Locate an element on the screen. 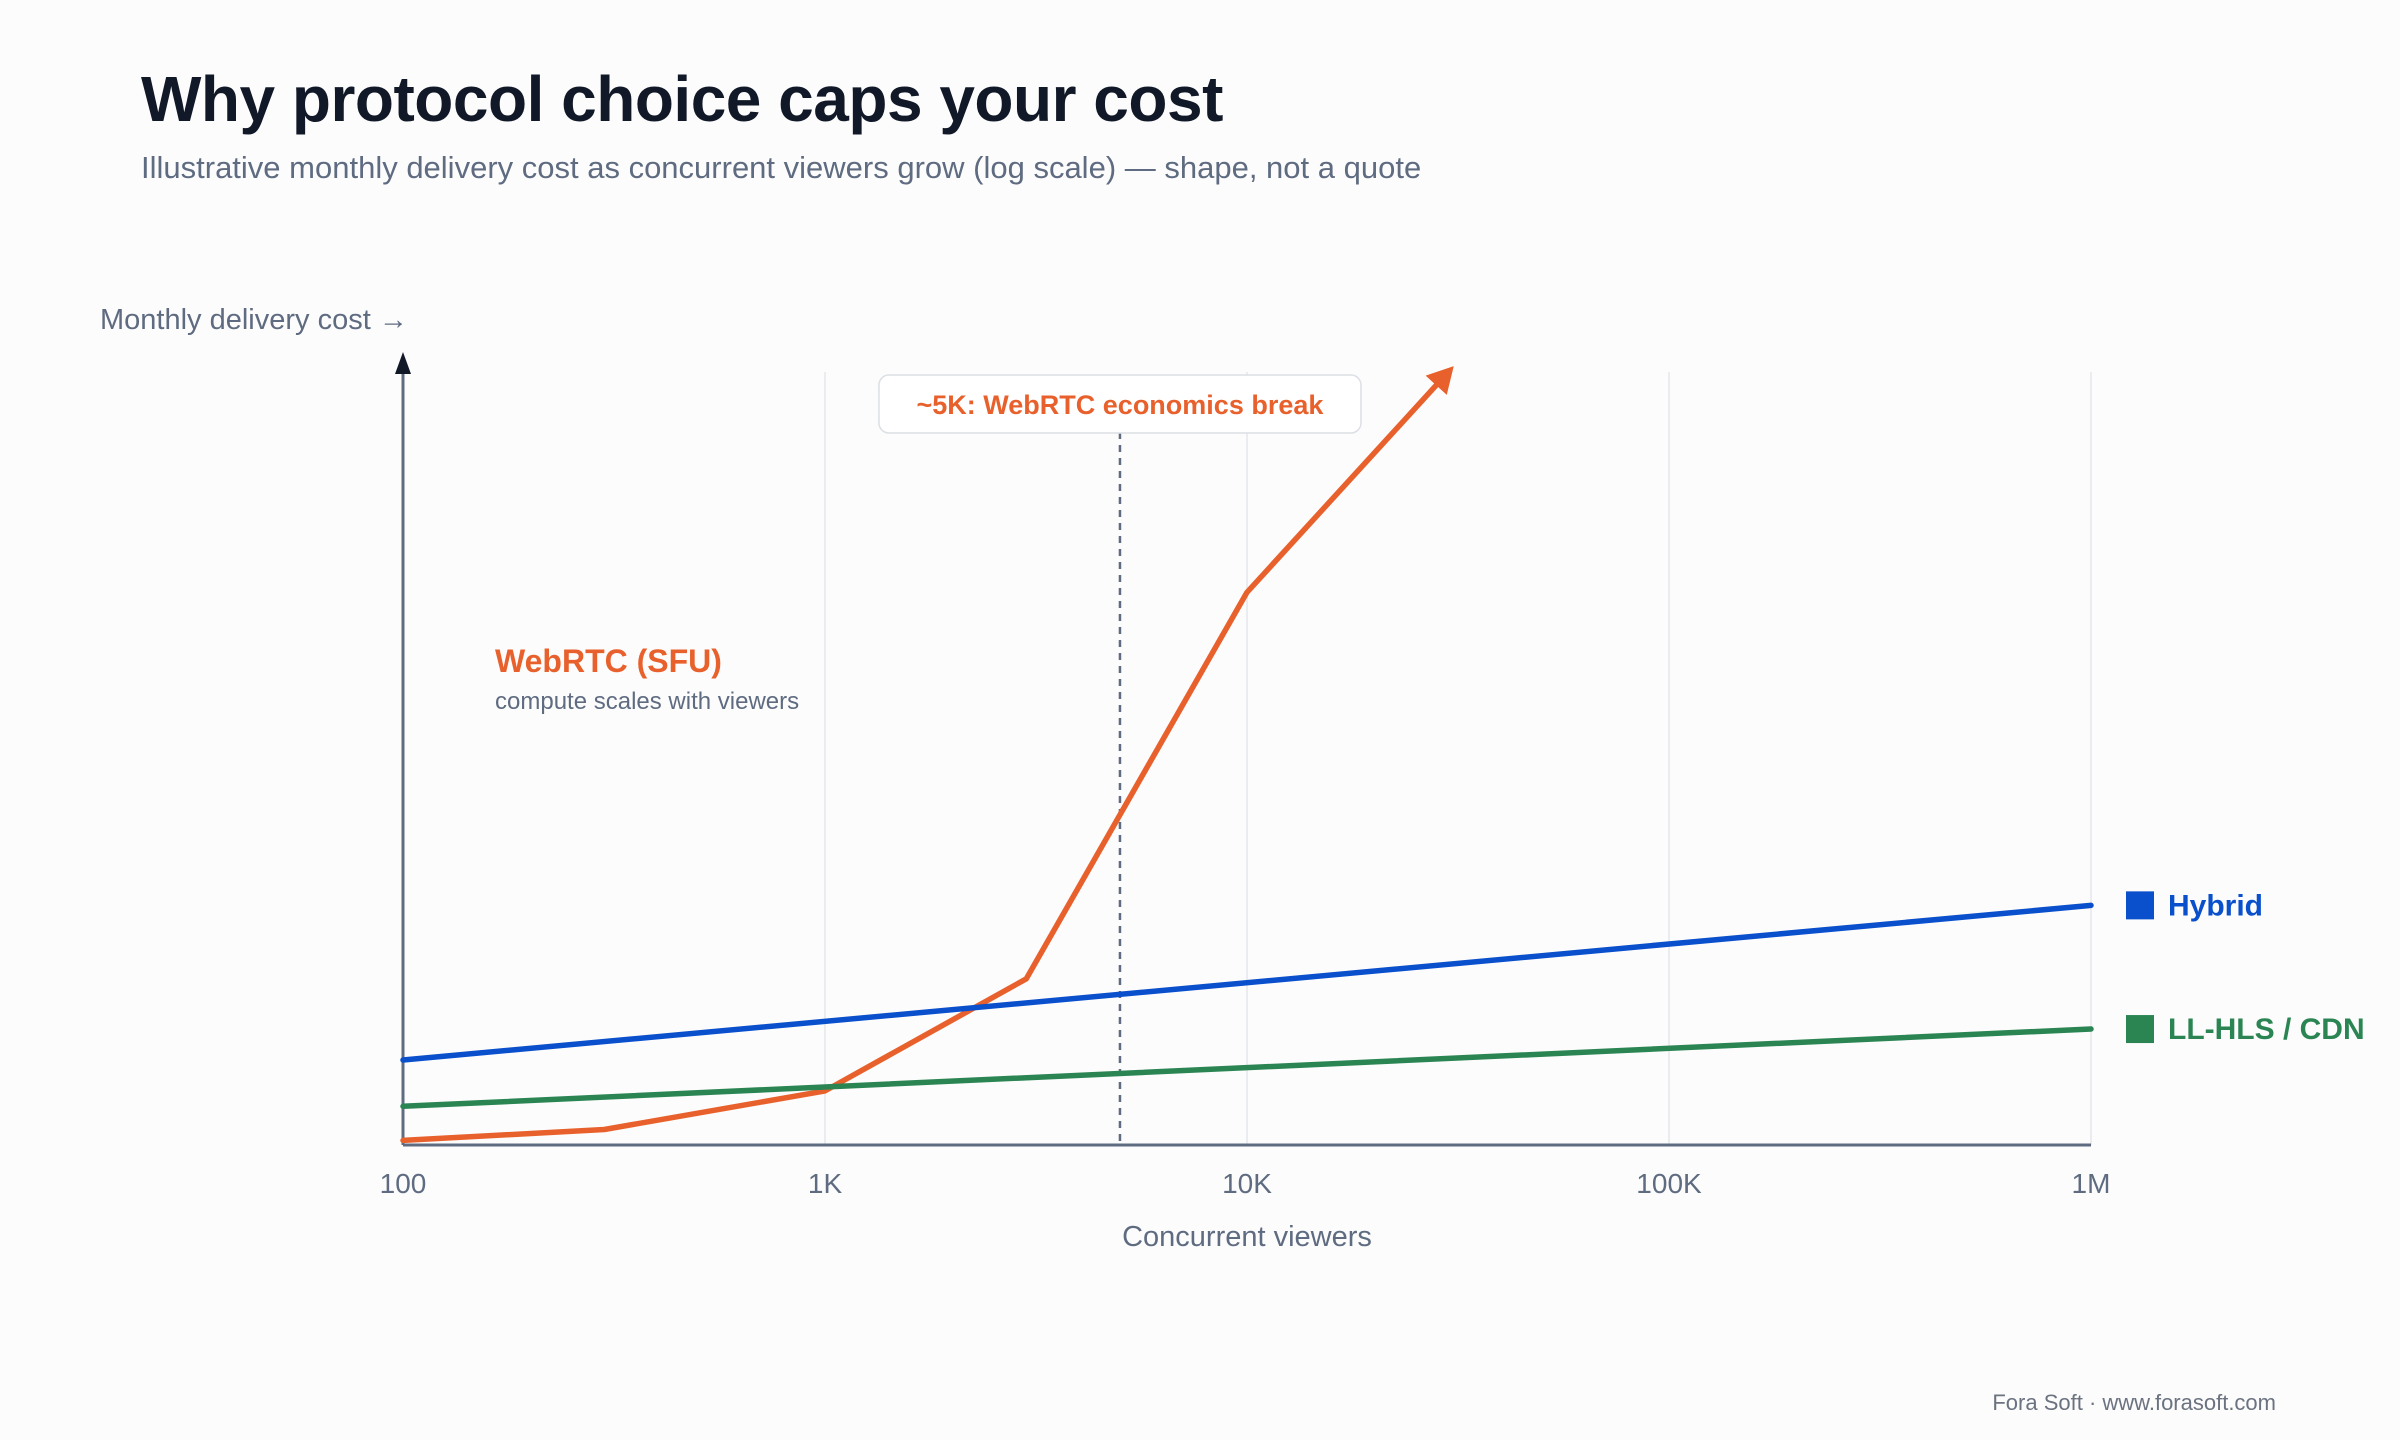 This screenshot has width=2400, height=1440. x-tick-label: 10K is located at coordinates (1247, 1183).